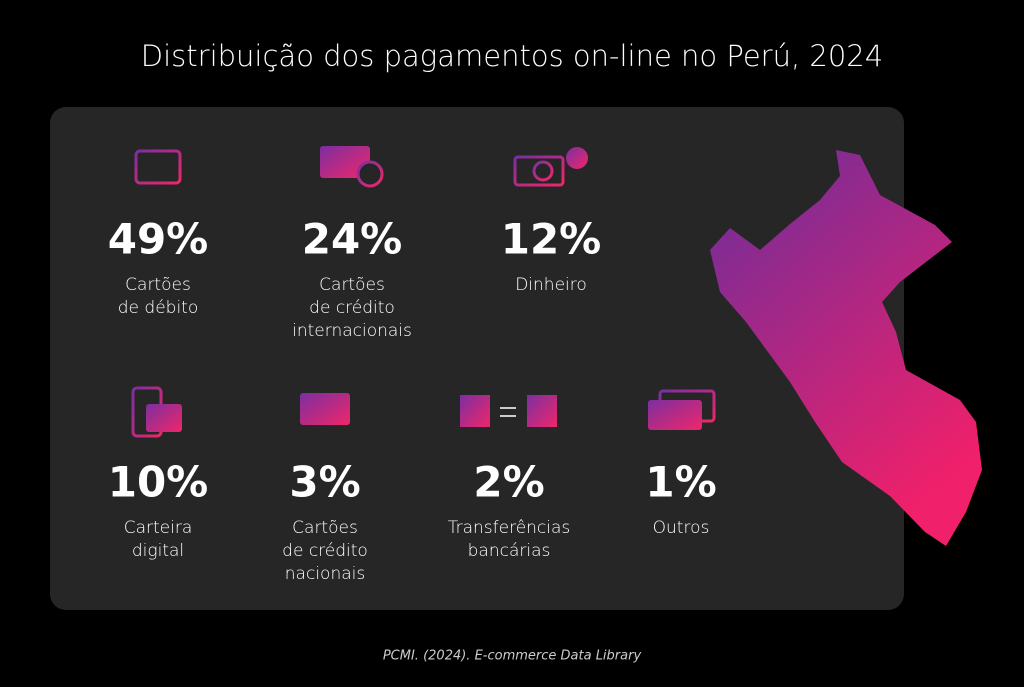 The height and width of the screenshot is (687, 1024). I want to click on percentage: 49%, so click(158, 239).